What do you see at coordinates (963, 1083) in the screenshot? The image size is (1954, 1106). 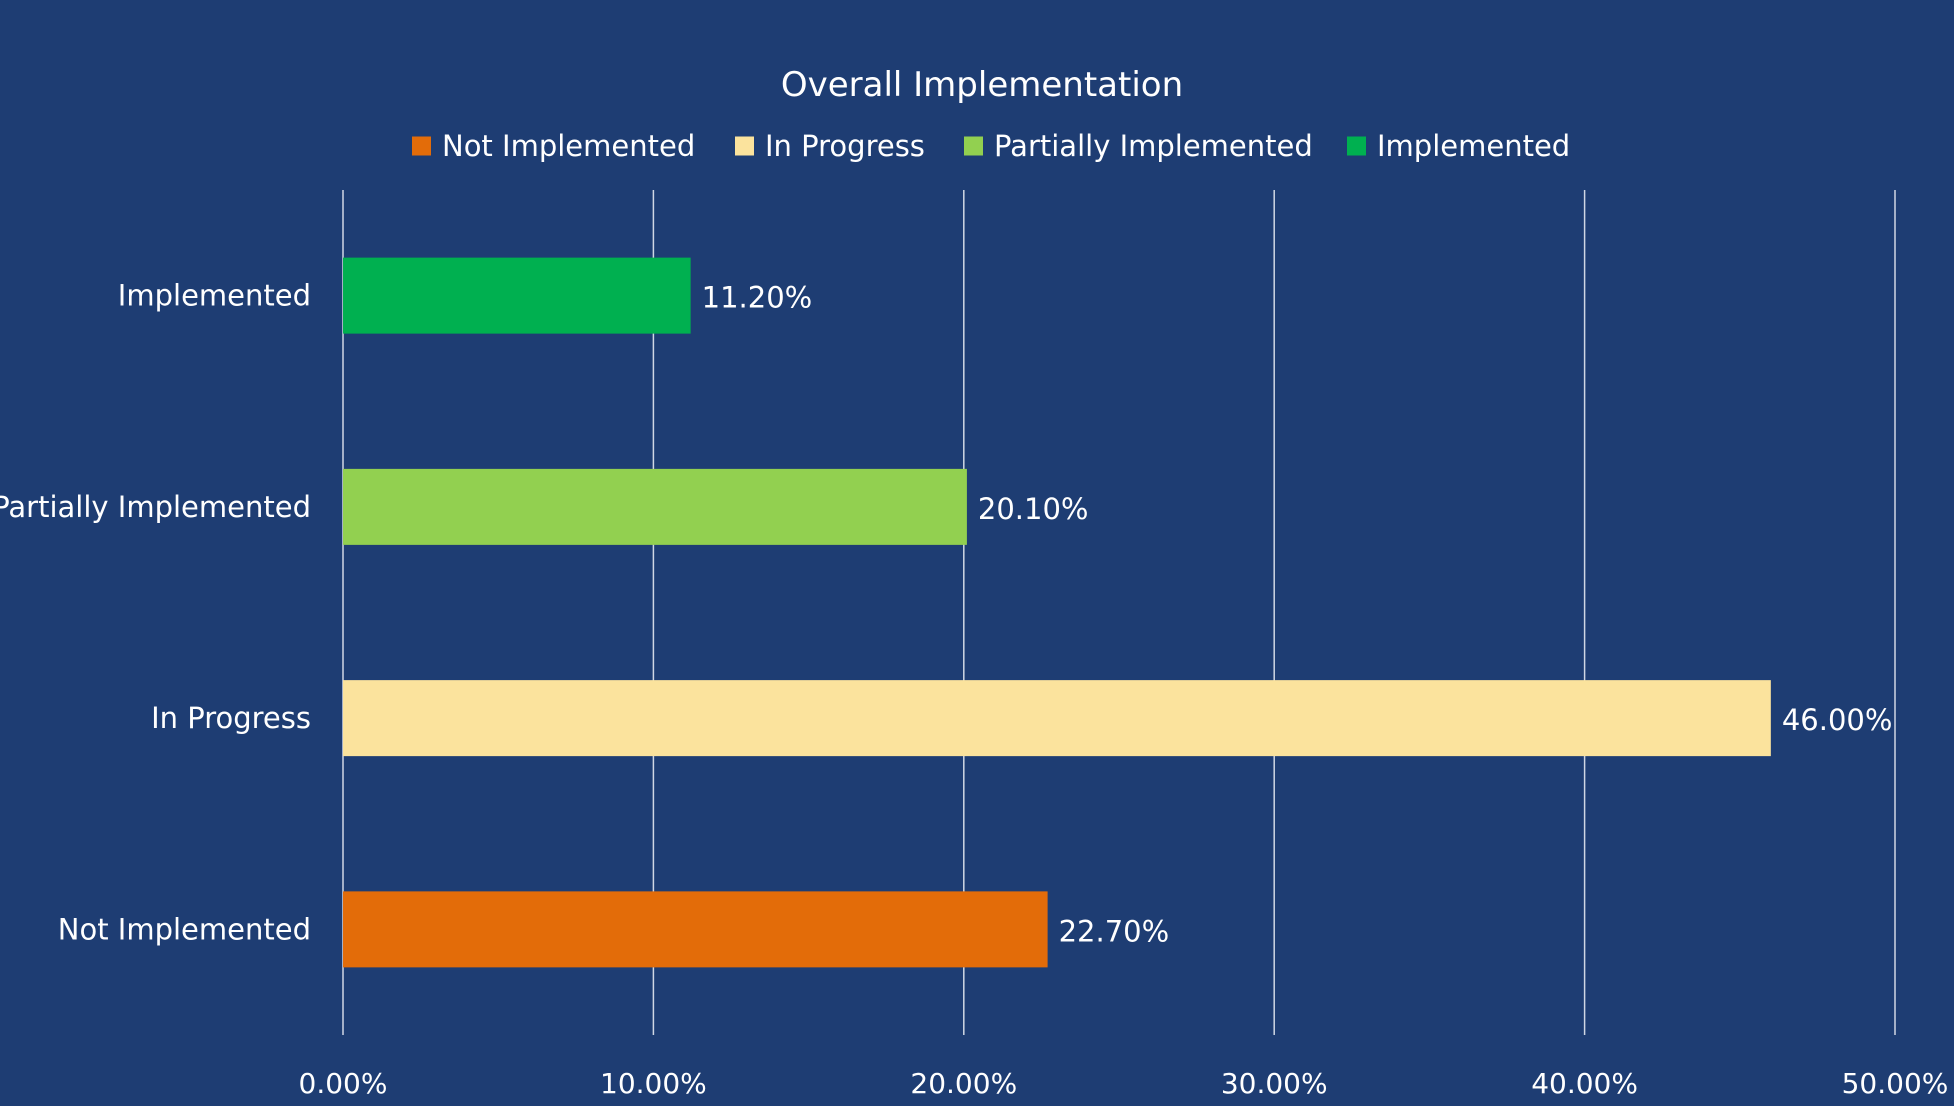 I see `x-tick-label-2: 20.00%` at bounding box center [963, 1083].